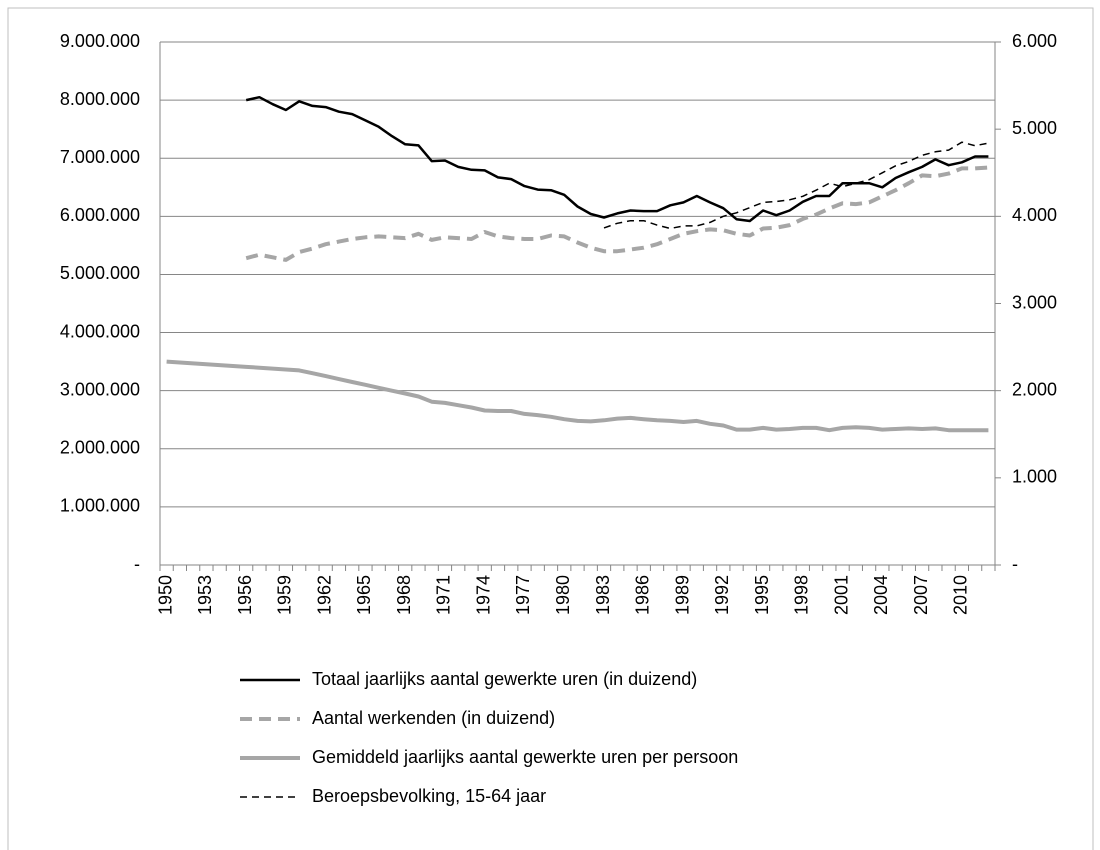  I want to click on x-tick-label: 1965, so click(364, 595).